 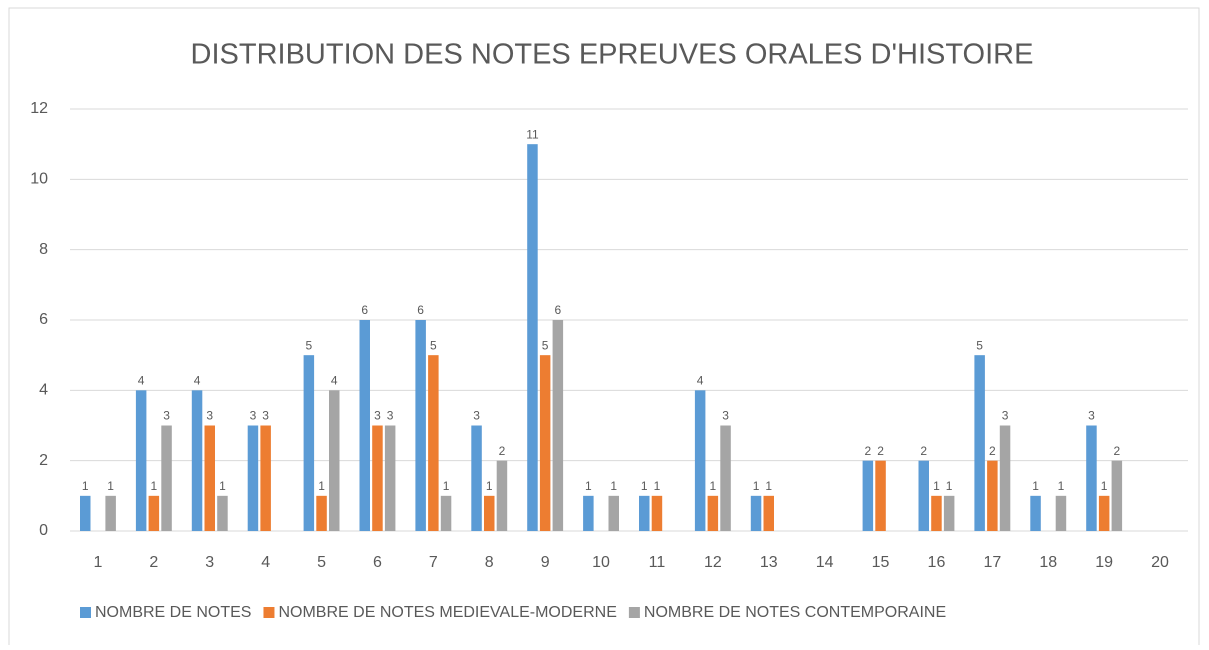 I want to click on x-tick-label: 16, so click(x=937, y=562).